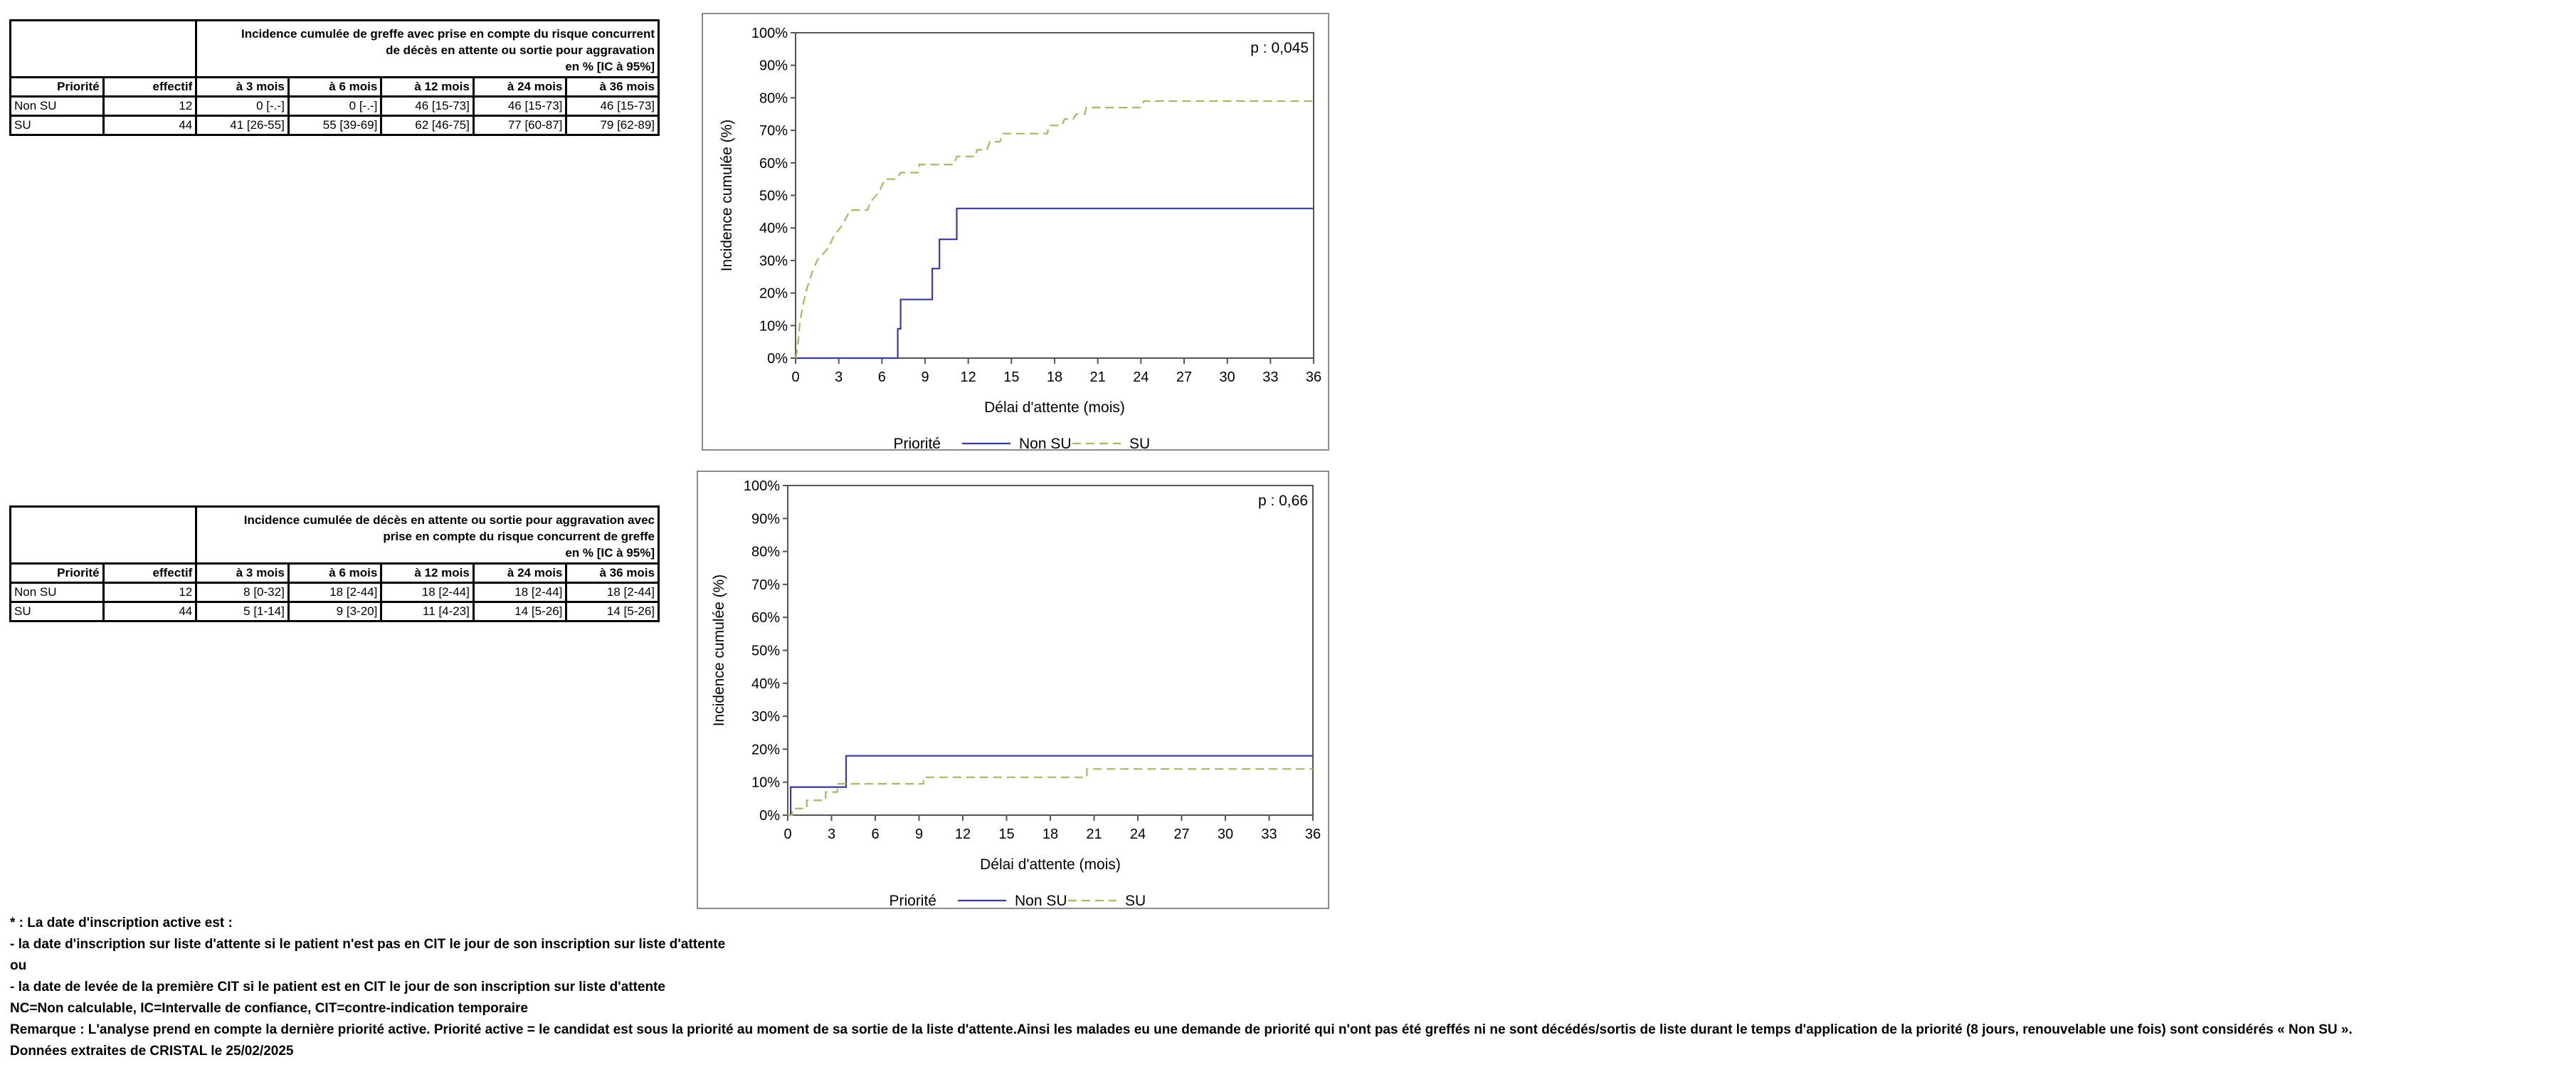 The image size is (2576, 1065). I want to click on table-cell: 5 [1-14], so click(243, 611).